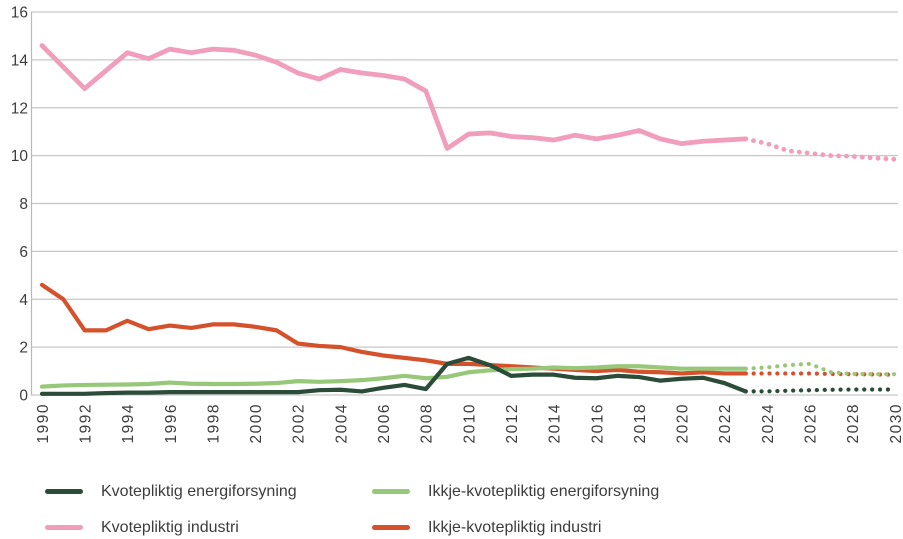  Describe the element at coordinates (515, 527) in the screenshot. I see `legend-label: Ikkje-kvotepliktig industri` at that location.